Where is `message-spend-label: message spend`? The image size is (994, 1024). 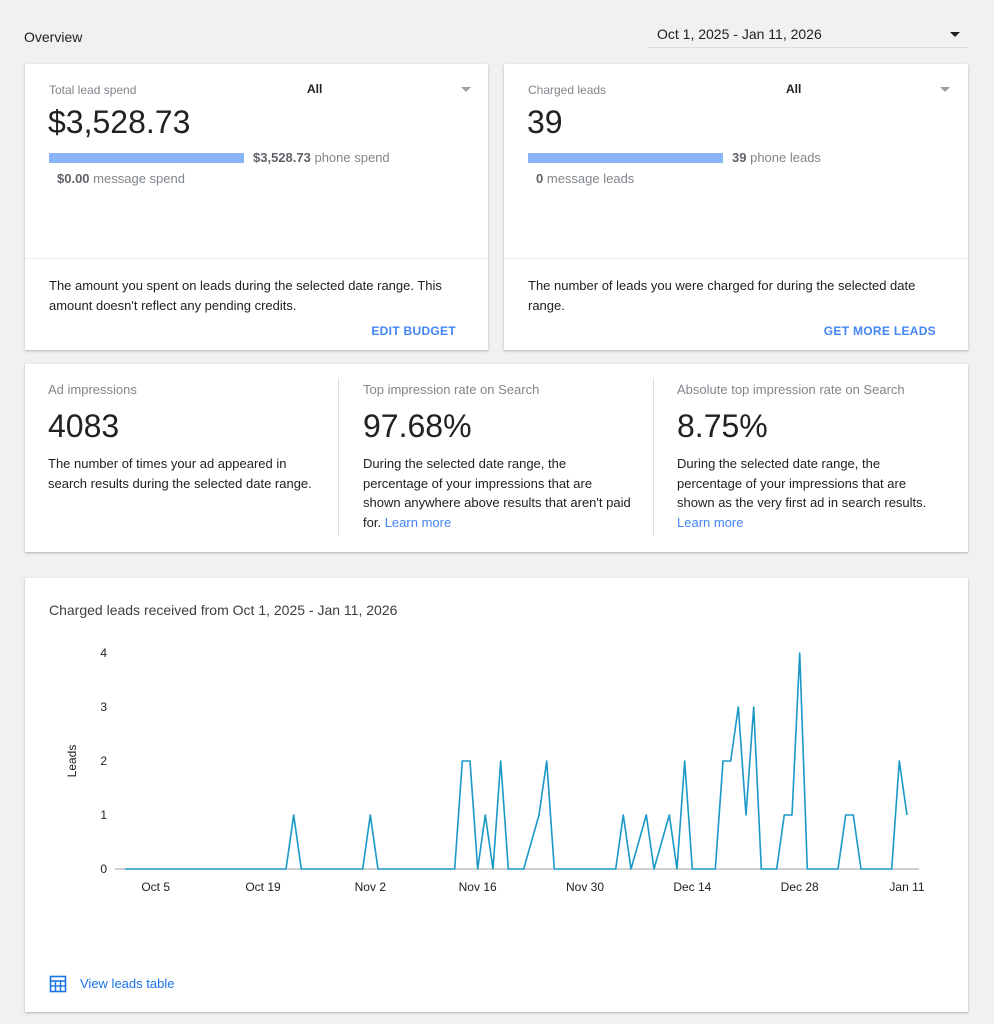 message-spend-label: message spend is located at coordinates (139, 178).